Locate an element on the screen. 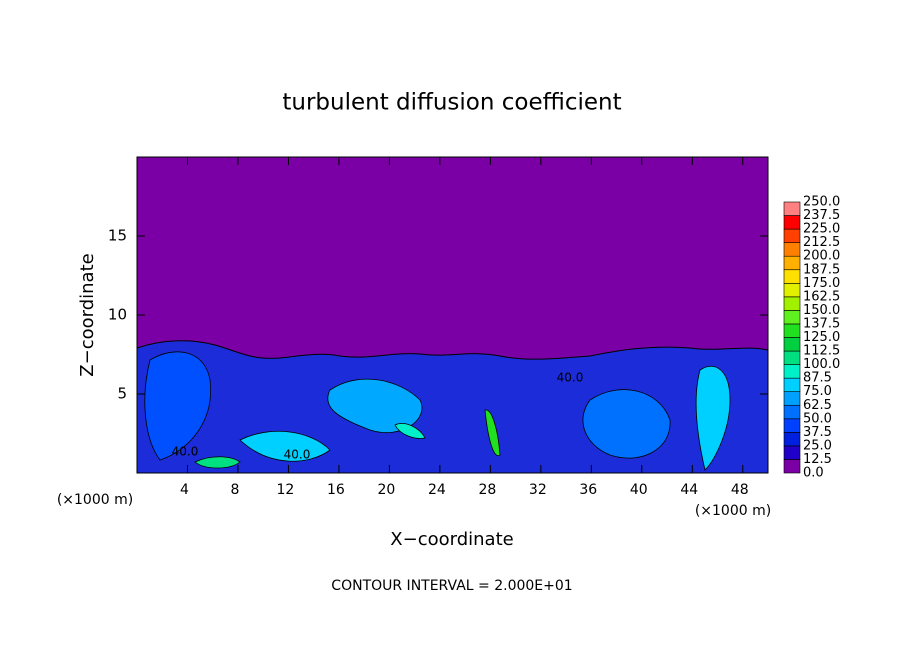  x-axis-label: X−coordinate is located at coordinates (451, 539).